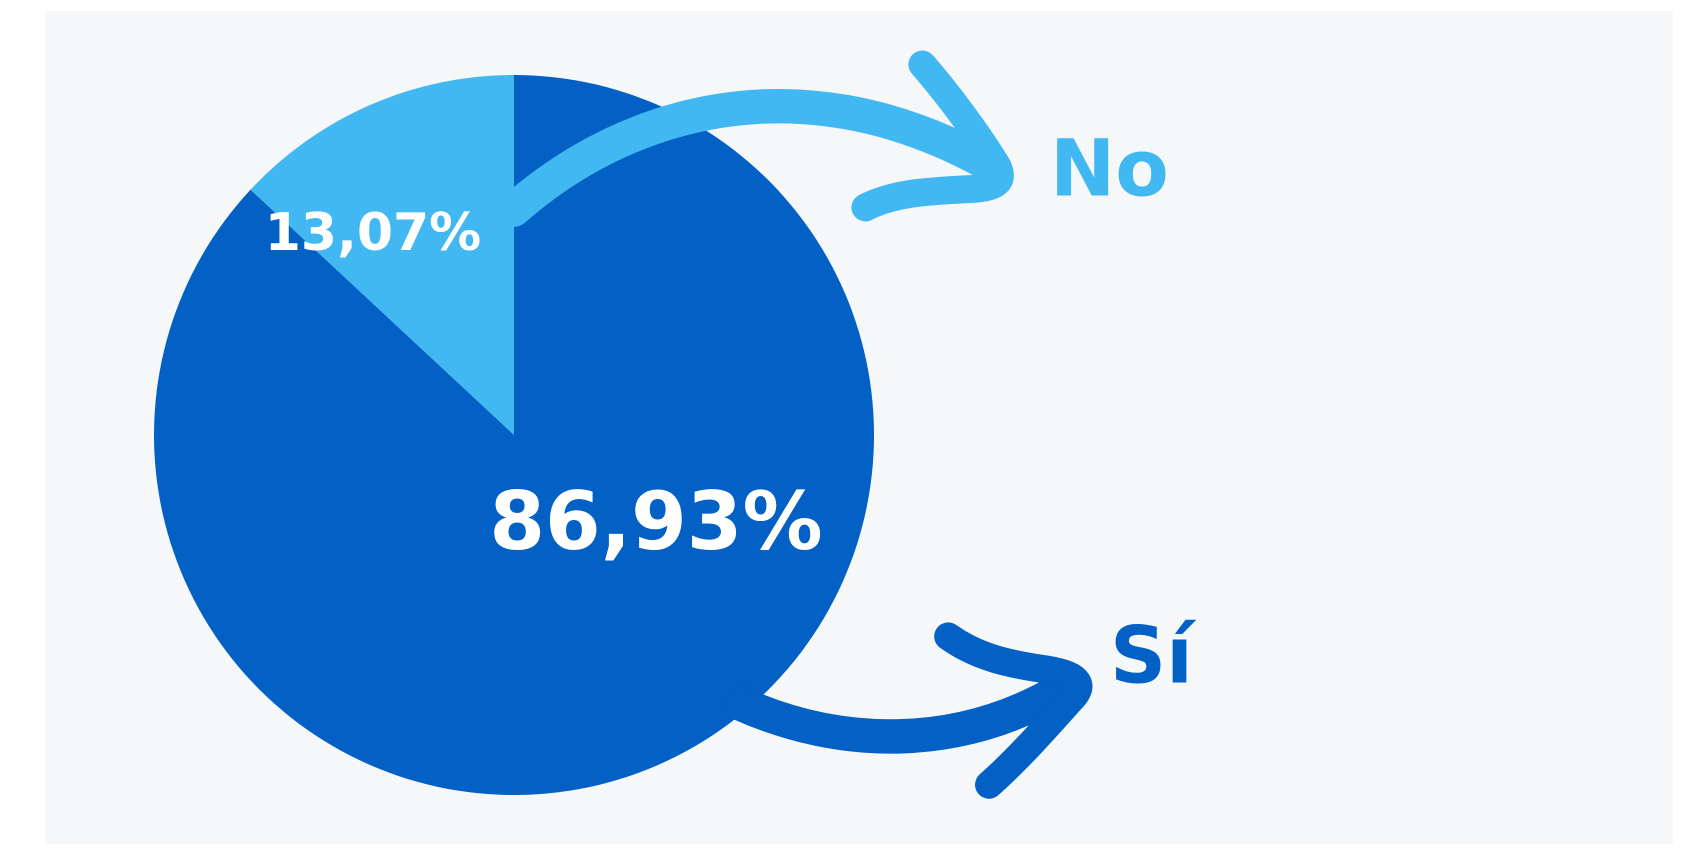 The image size is (1685, 848). I want to click on arrowhead-si, so click(1013, 710).